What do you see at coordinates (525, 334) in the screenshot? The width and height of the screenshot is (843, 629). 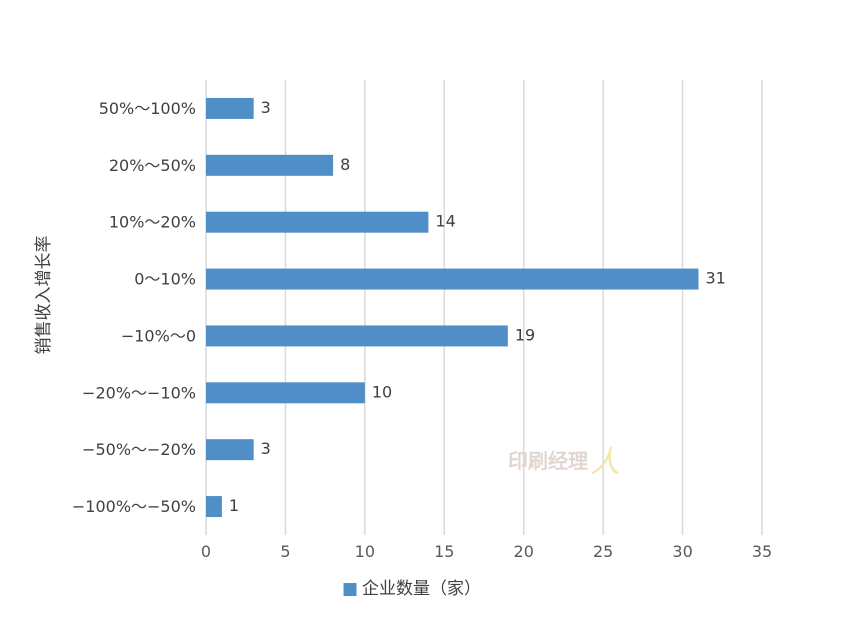 I see `data-label: 19` at bounding box center [525, 334].